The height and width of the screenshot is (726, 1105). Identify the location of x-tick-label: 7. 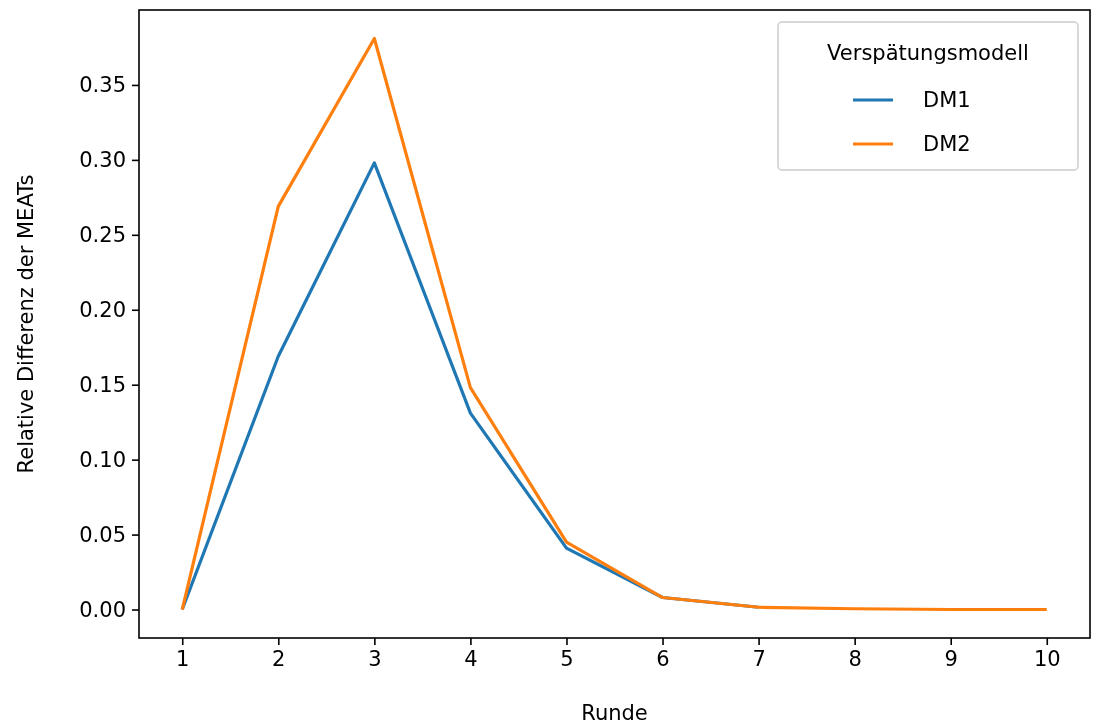
(759, 658).